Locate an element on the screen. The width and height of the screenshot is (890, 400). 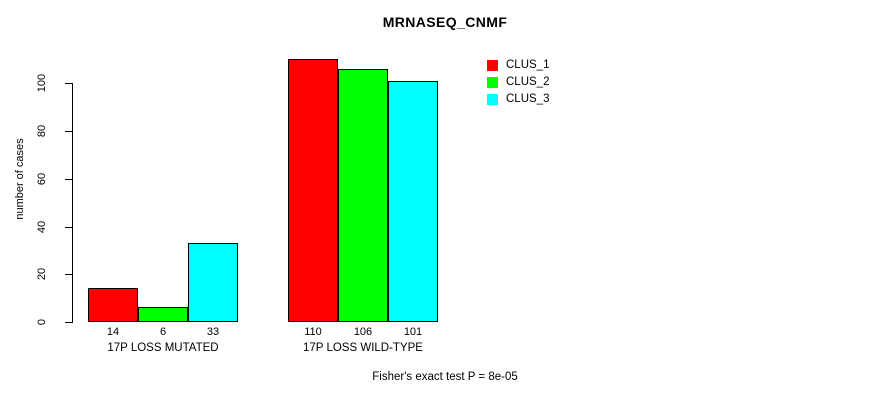
chart-title: MRNASEQ_CNMF is located at coordinates (445, 22).